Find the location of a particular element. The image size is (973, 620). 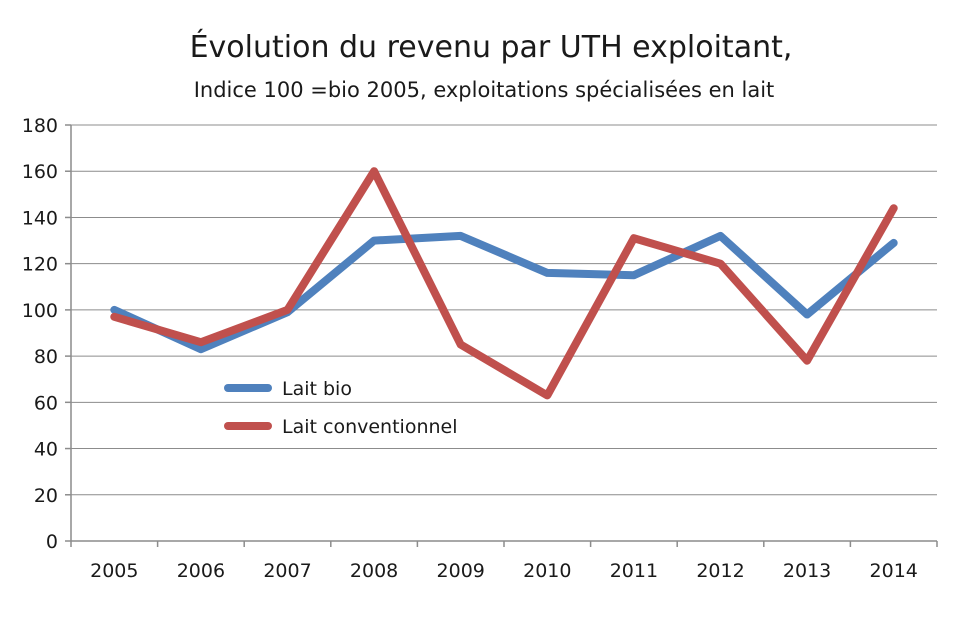

chart-title: Évolution du revenu par UTH exploitant, is located at coordinates (491, 47).